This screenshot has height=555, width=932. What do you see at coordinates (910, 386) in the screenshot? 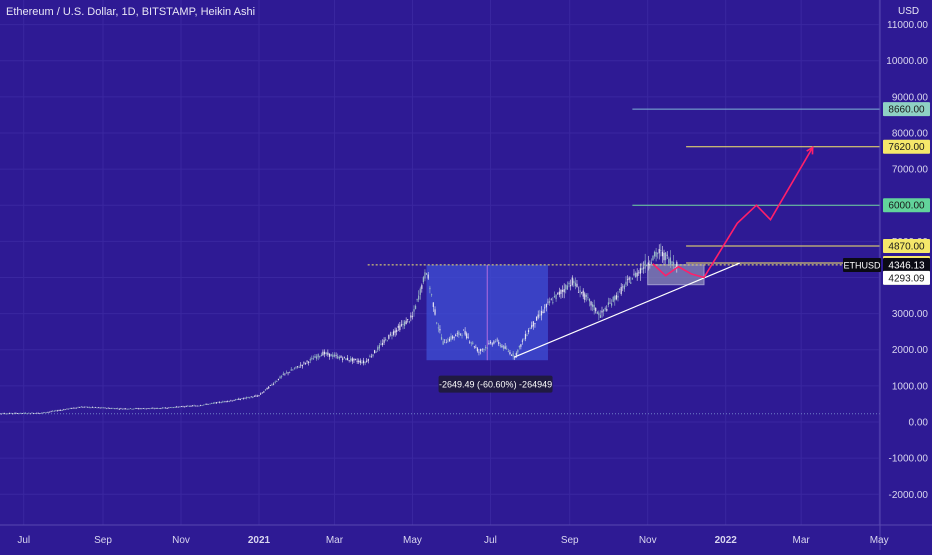
I see `price-tick-label: 1000.00` at bounding box center [910, 386].